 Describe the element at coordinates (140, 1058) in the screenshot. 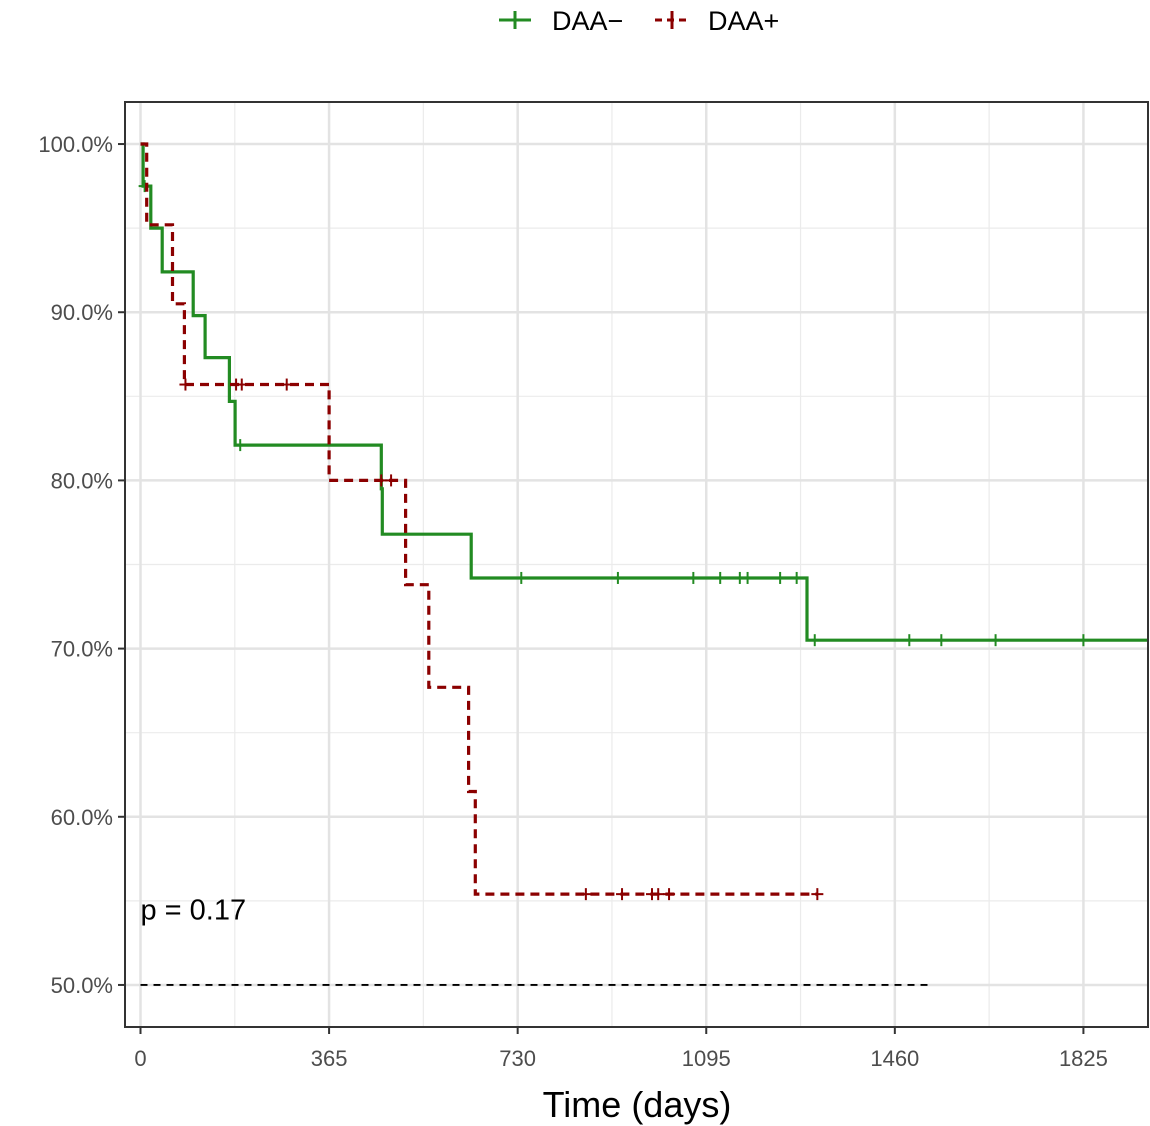

I see `x-tick-label: 0` at that location.